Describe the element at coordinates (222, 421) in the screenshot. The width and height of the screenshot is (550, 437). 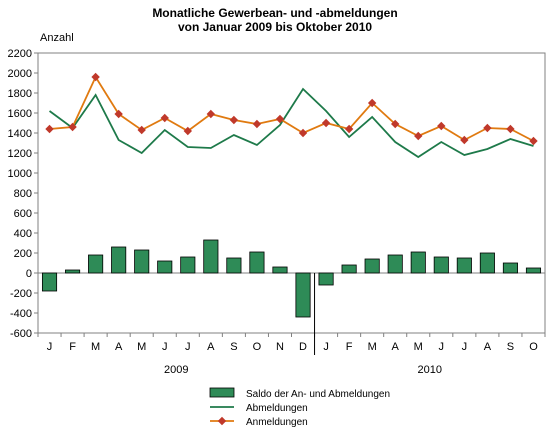
I see `legend-marker-anmeldungen` at that location.